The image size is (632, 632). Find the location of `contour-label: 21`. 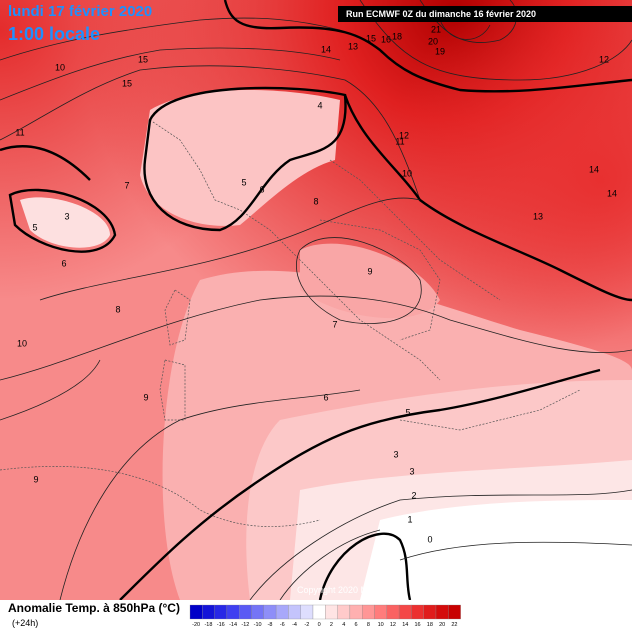

contour-label: 21 is located at coordinates (436, 29).